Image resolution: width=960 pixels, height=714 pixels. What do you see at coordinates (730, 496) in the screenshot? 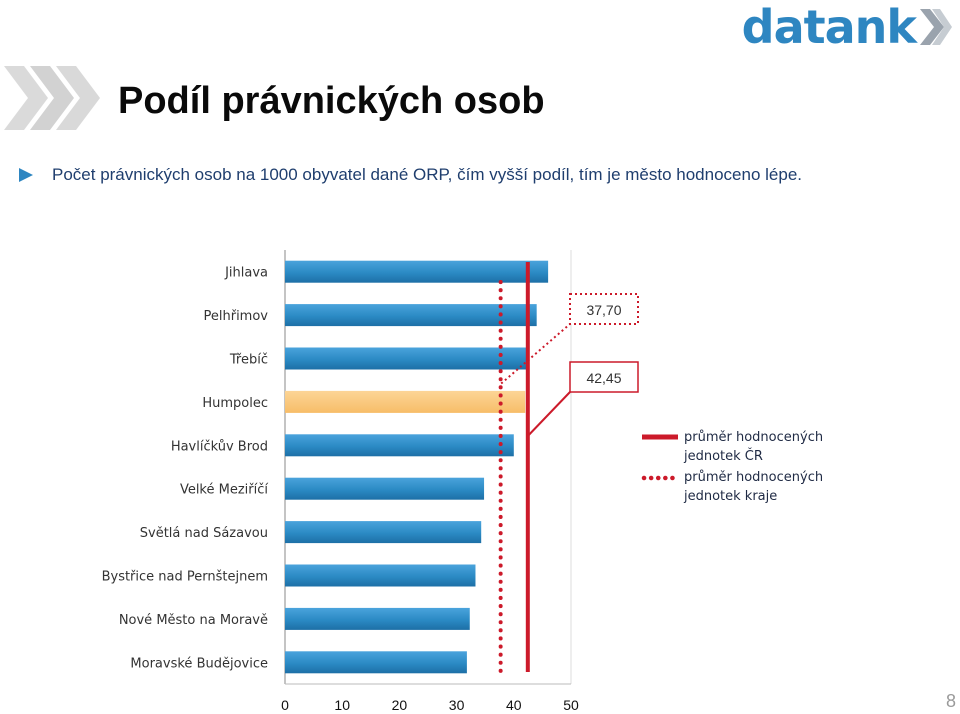
I see `legend-region-label: jednotek kraje` at bounding box center [730, 496].